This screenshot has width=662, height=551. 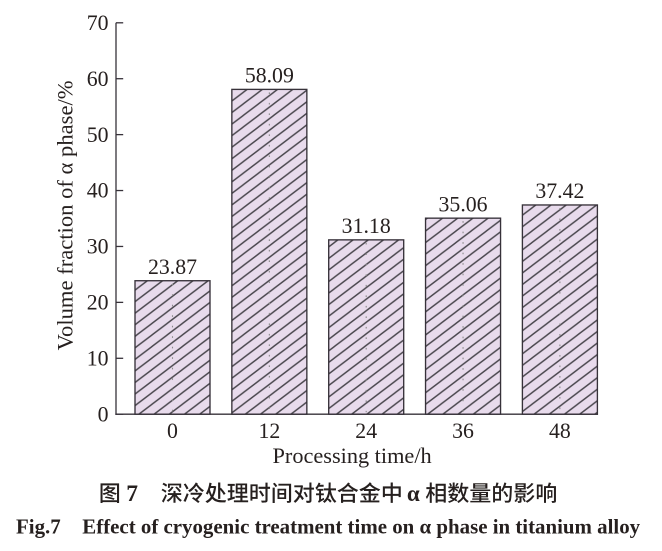 I want to click on svg-text: Fig.7, so click(x=38, y=526).